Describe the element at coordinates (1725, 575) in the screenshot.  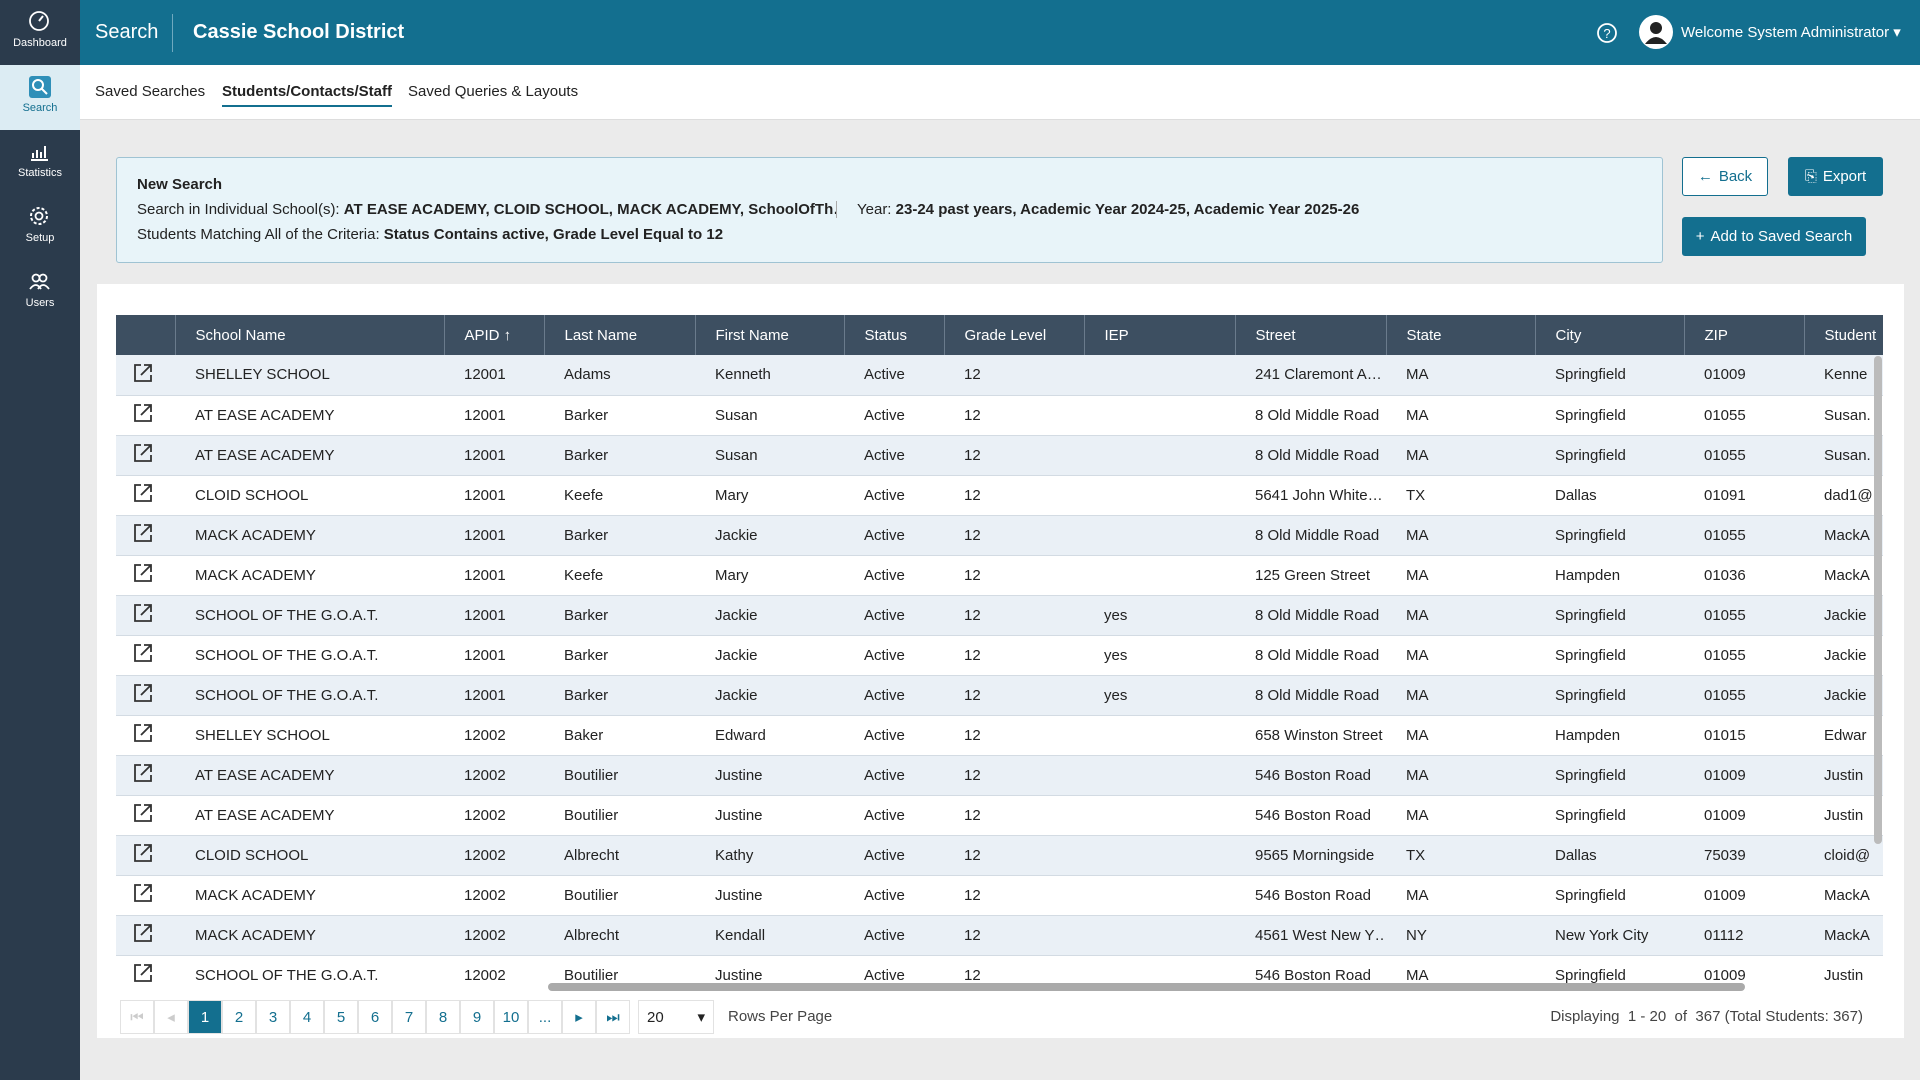
I see `cell-text: 01036` at that location.